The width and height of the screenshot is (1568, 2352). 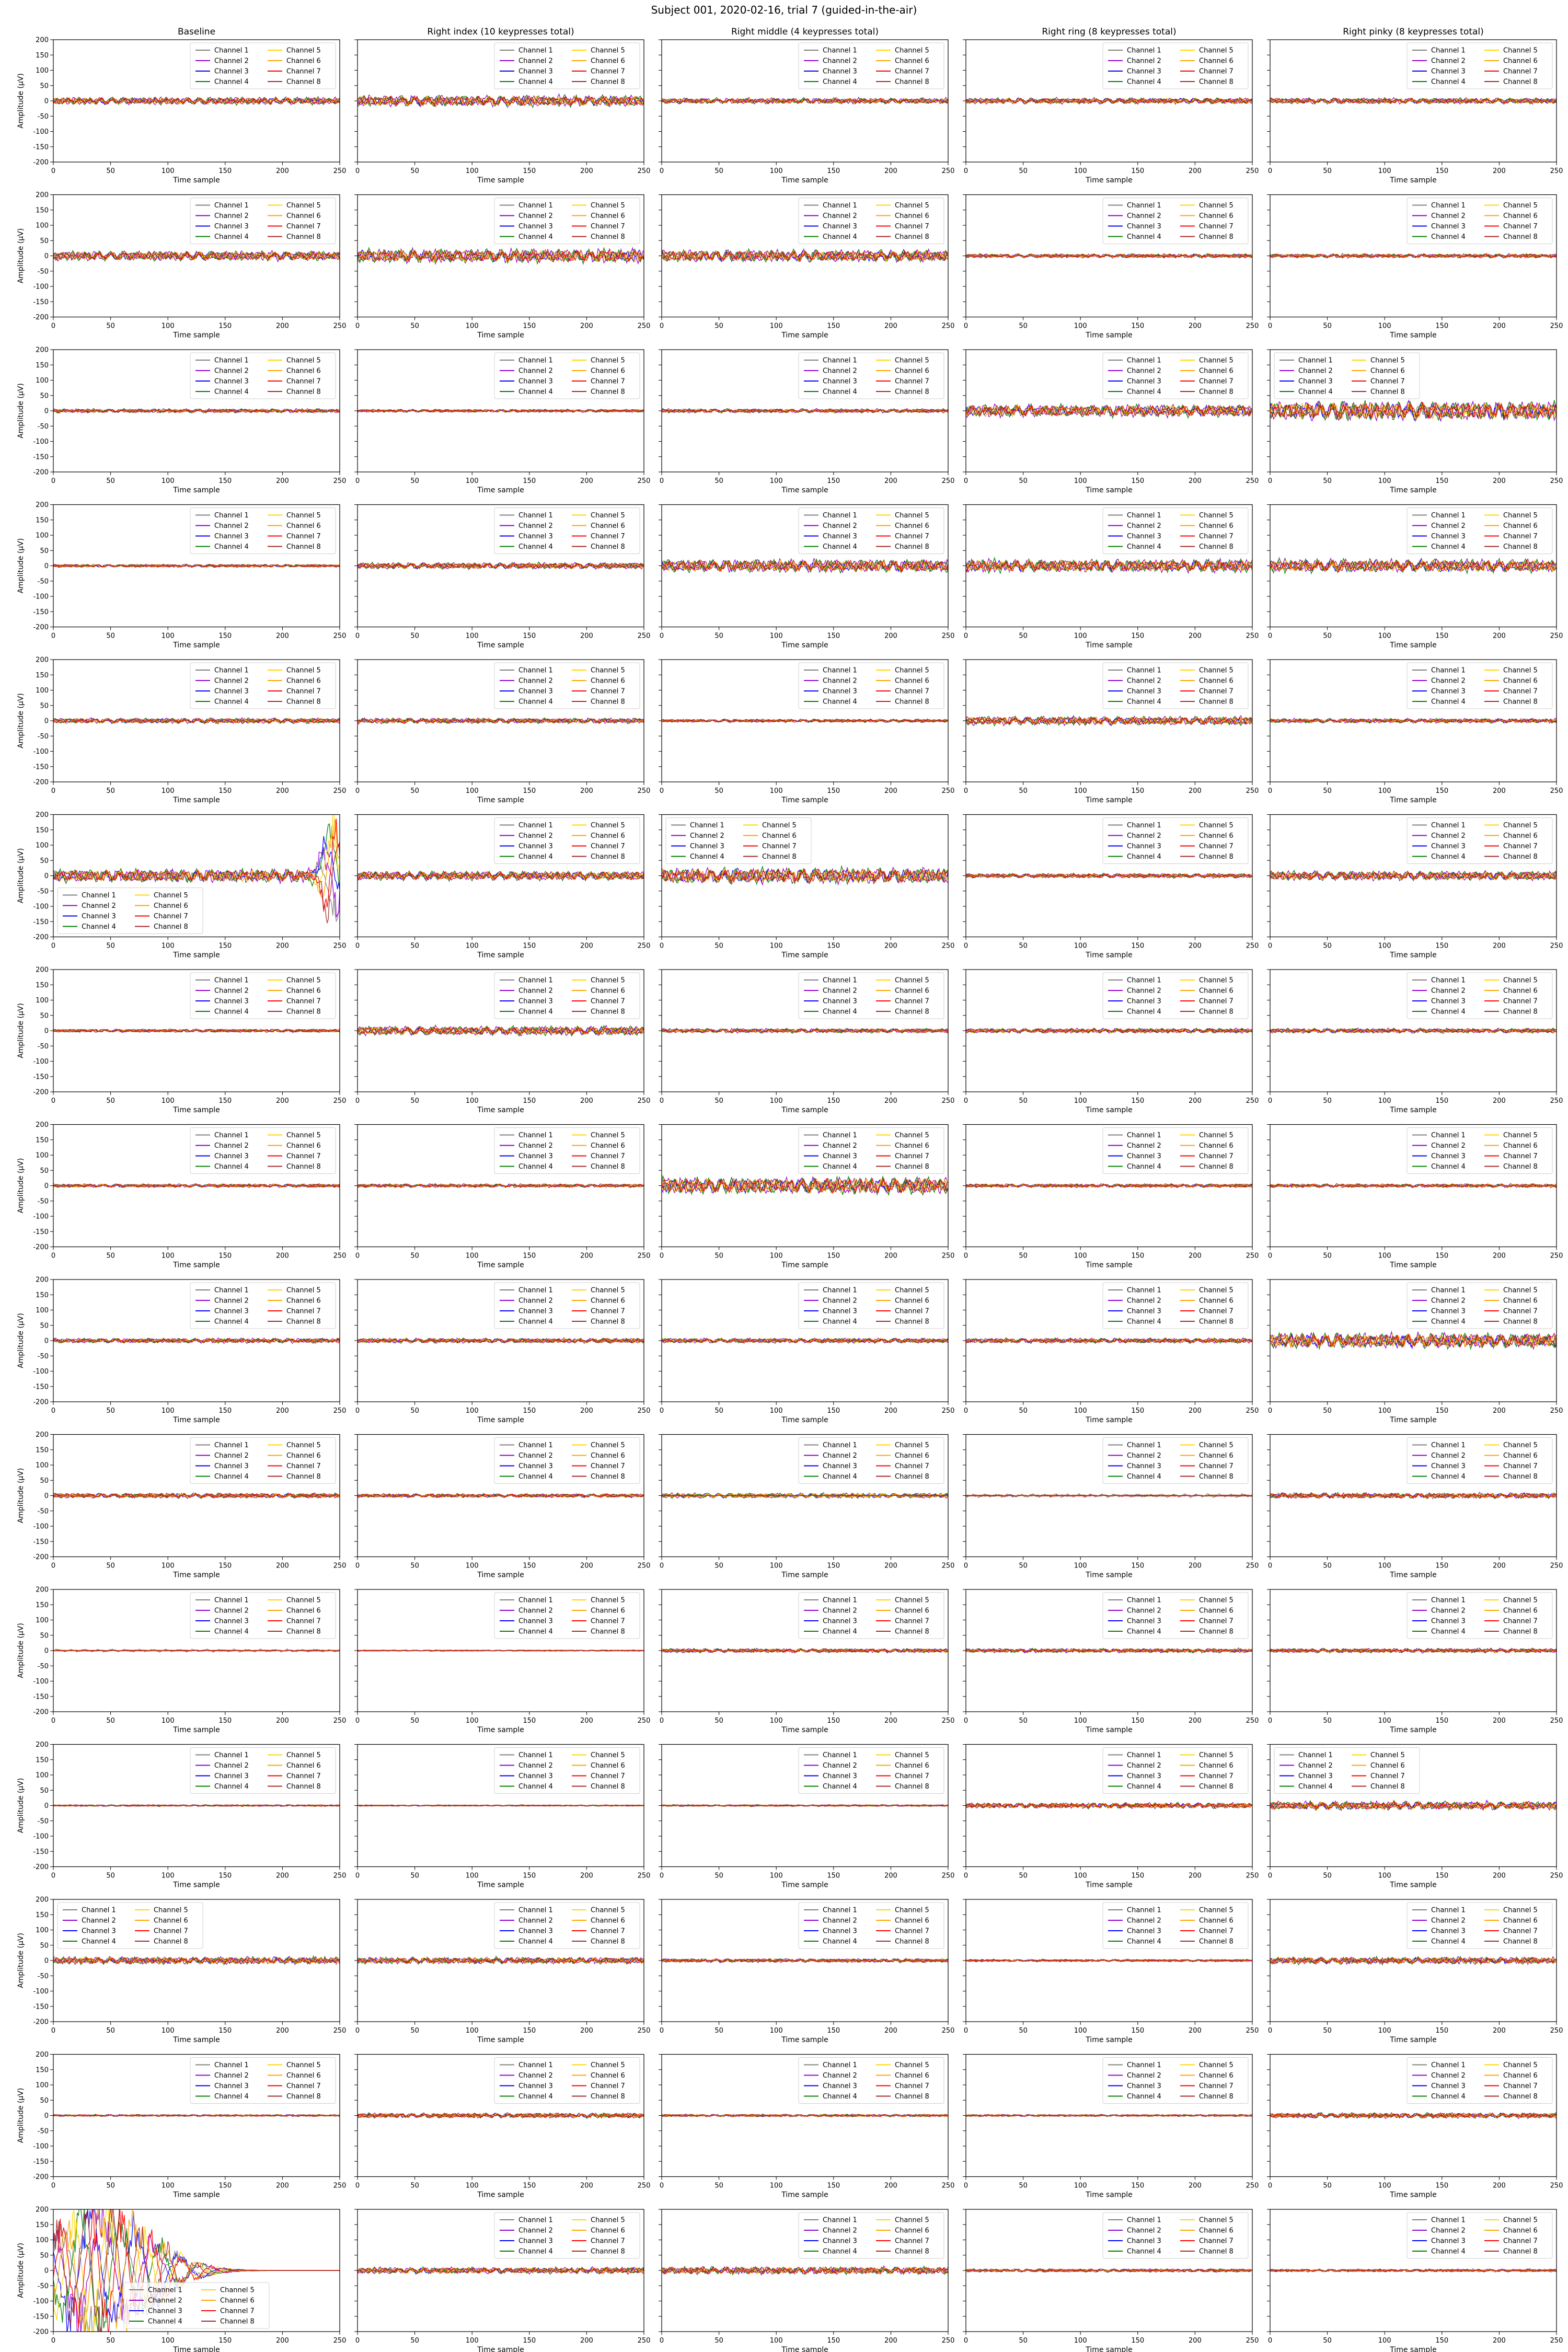 What do you see at coordinates (41, 627) in the screenshot?
I see `y-tick-label: -200` at bounding box center [41, 627].